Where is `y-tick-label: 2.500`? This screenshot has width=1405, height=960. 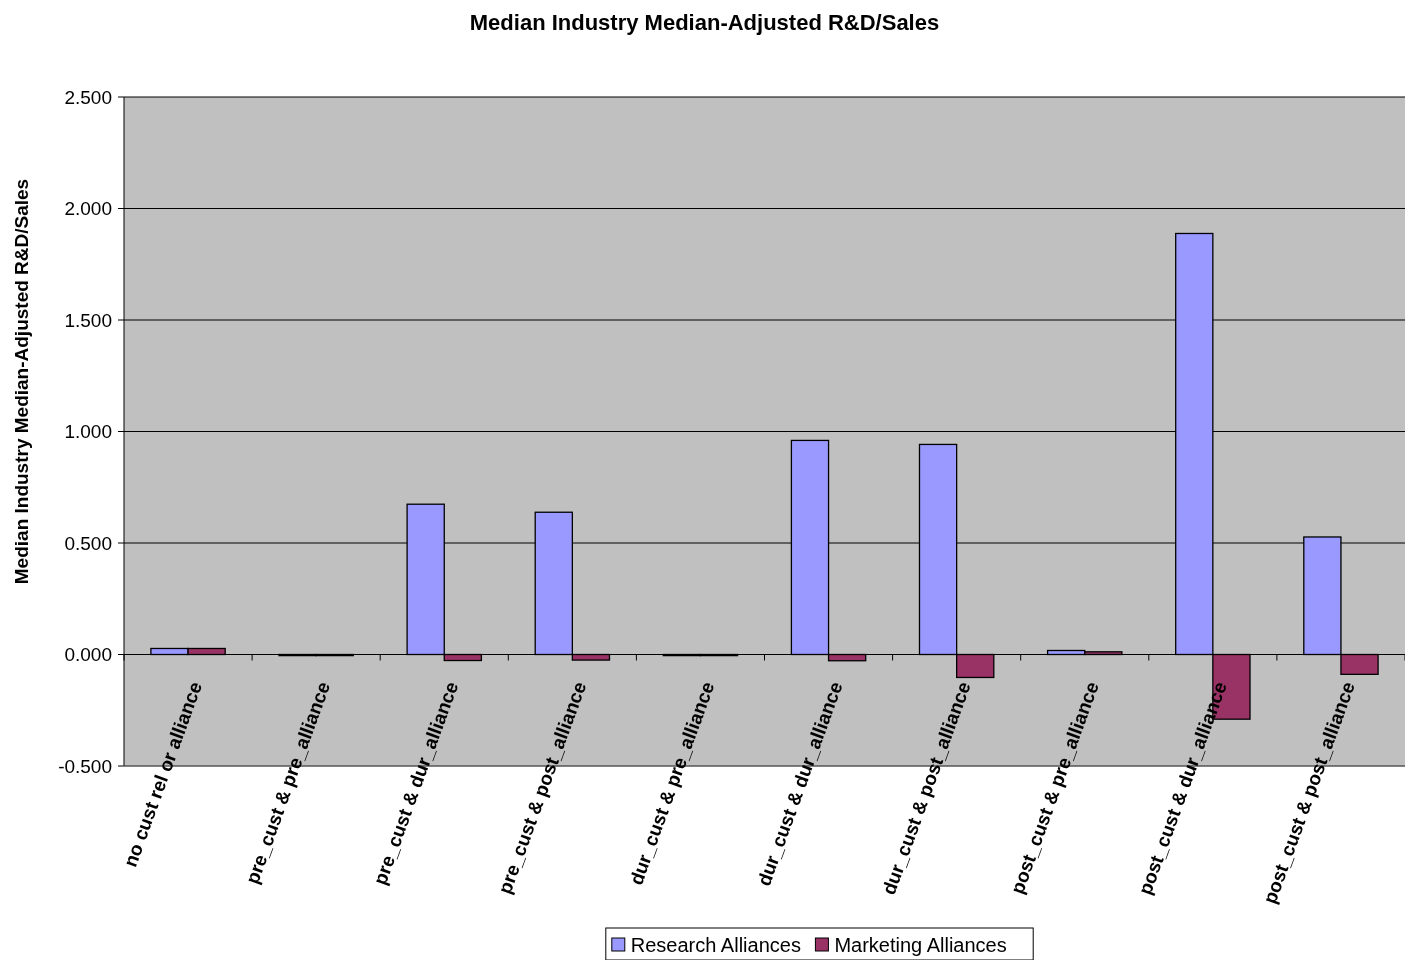 y-tick-label: 2.500 is located at coordinates (88, 97).